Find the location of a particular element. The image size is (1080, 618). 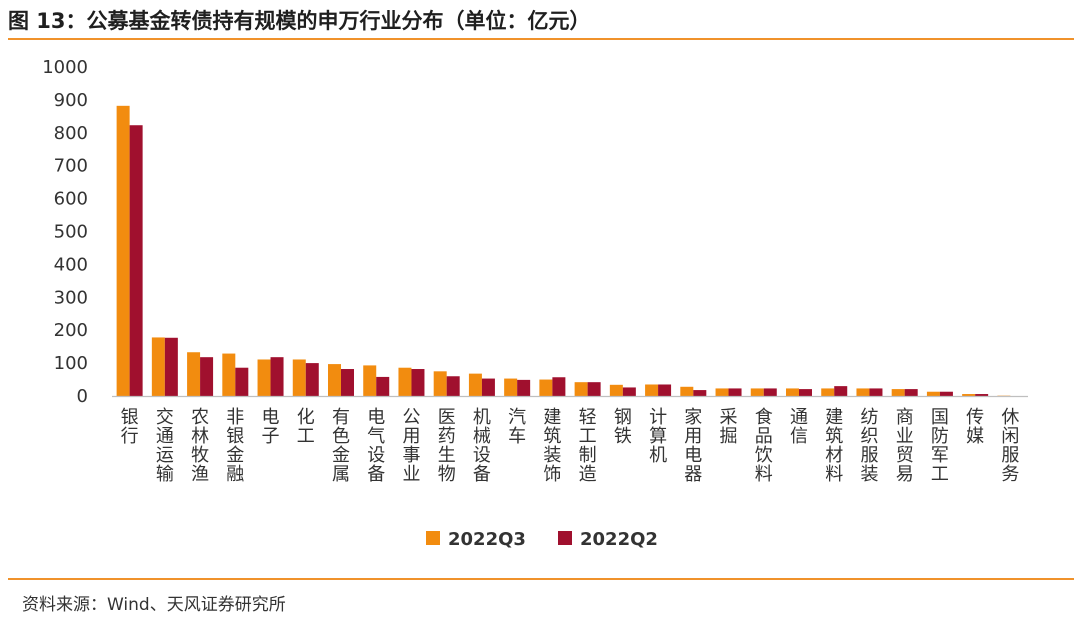

y-tick-label: 400 is located at coordinates (71, 264).